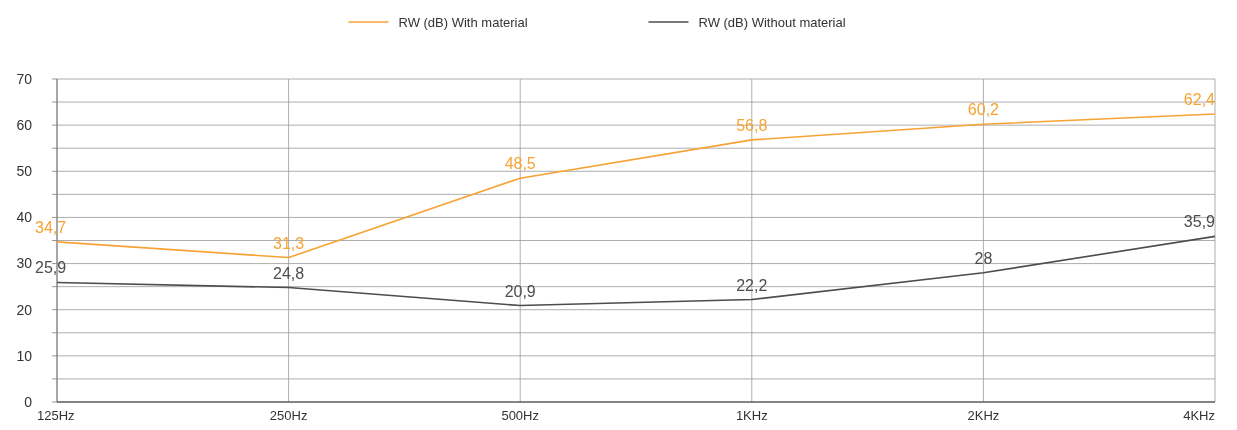 The image size is (1237, 430). Describe the element at coordinates (24, 125) in the screenshot. I see `y-tick-label: 60` at that location.